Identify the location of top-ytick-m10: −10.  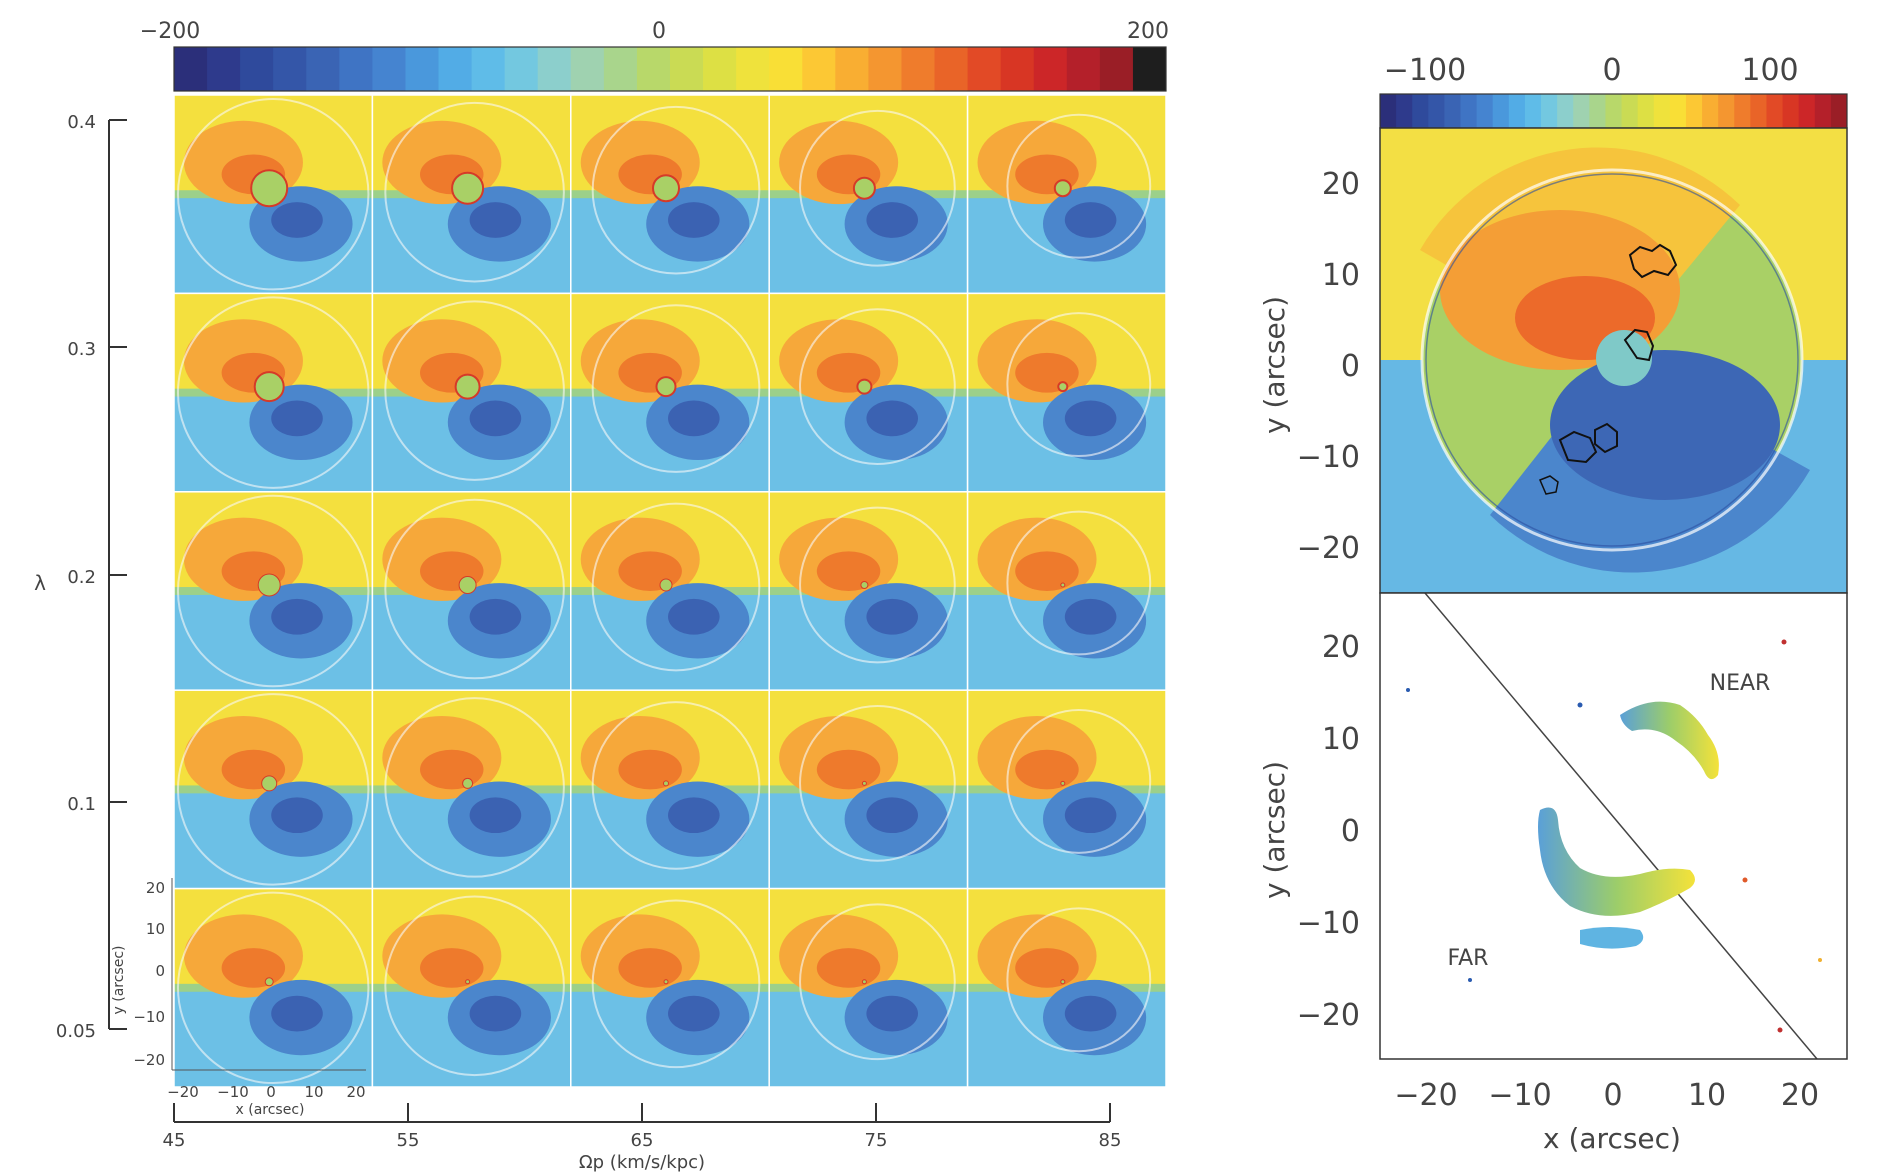
(1328, 457).